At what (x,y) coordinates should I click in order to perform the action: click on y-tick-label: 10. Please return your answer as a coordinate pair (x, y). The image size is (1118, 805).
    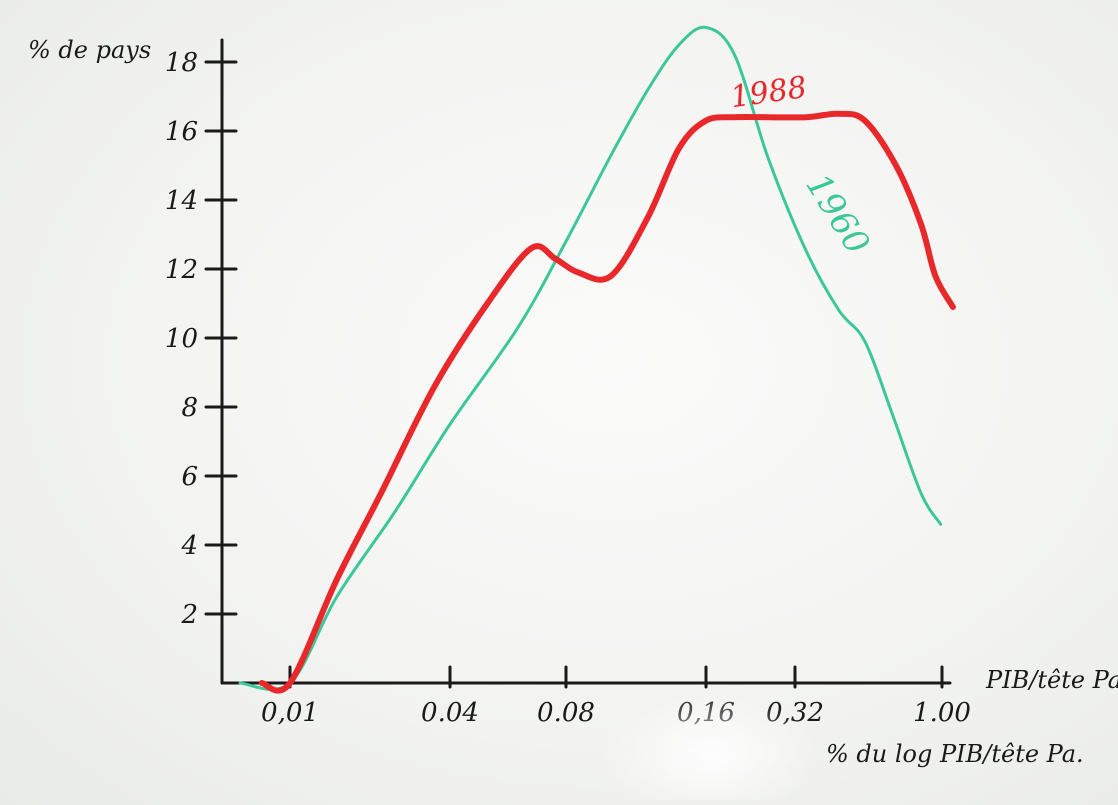
    Looking at the image, I should click on (181, 339).